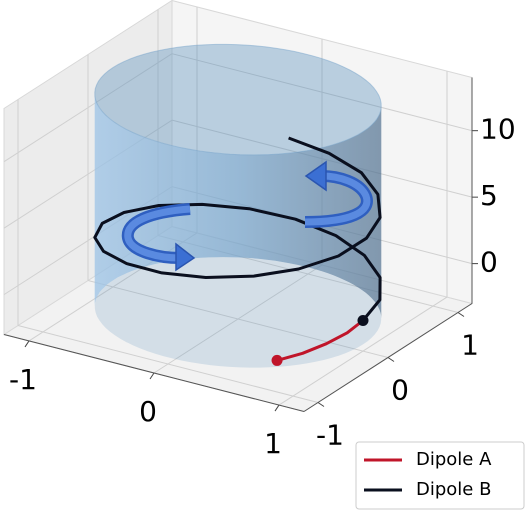  I want to click on y-tick-label: 0, so click(400, 390).